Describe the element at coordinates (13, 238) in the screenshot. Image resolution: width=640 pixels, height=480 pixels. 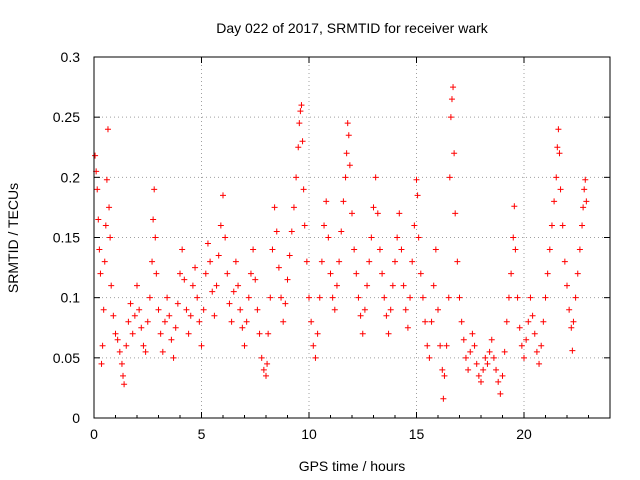
I see `y-axis-label: SRMTID / TECUs` at that location.